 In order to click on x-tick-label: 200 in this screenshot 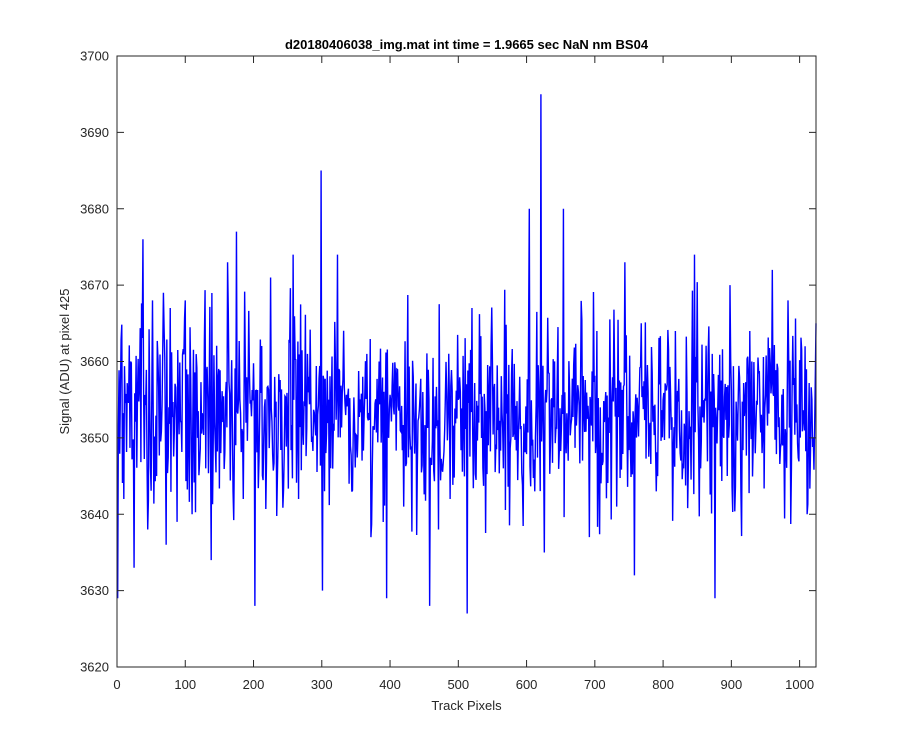, I will do `click(254, 684)`.